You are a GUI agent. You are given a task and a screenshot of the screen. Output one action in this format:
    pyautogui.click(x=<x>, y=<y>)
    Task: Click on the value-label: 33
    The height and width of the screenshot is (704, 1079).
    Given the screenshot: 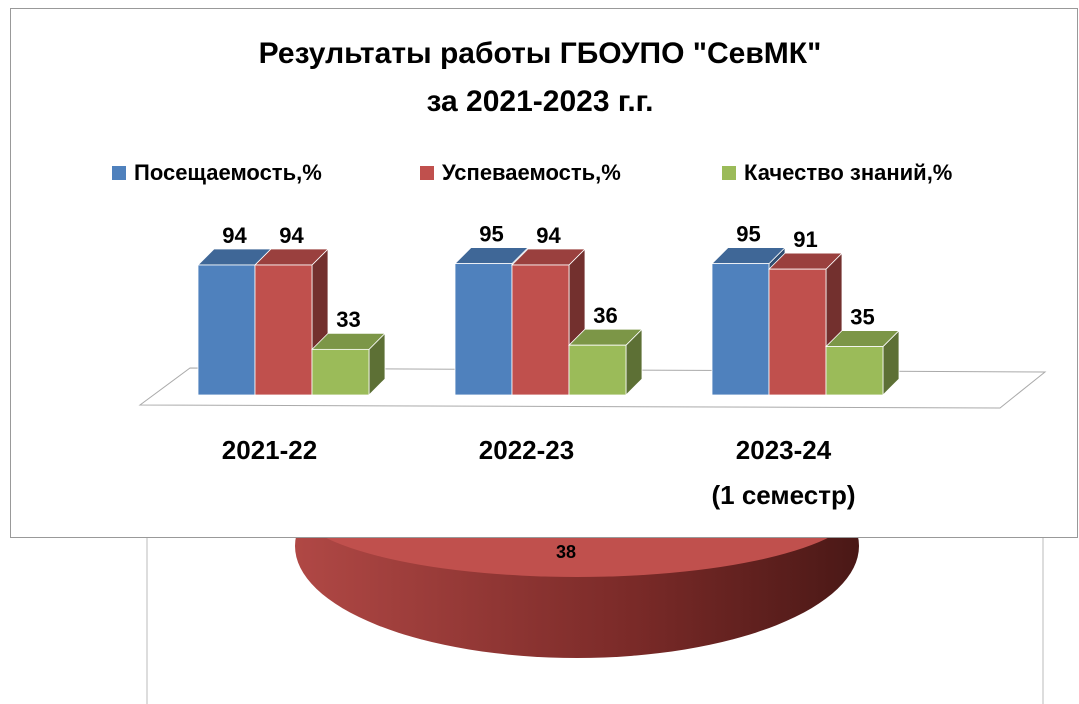 What is the action you would take?
    pyautogui.click(x=348, y=319)
    